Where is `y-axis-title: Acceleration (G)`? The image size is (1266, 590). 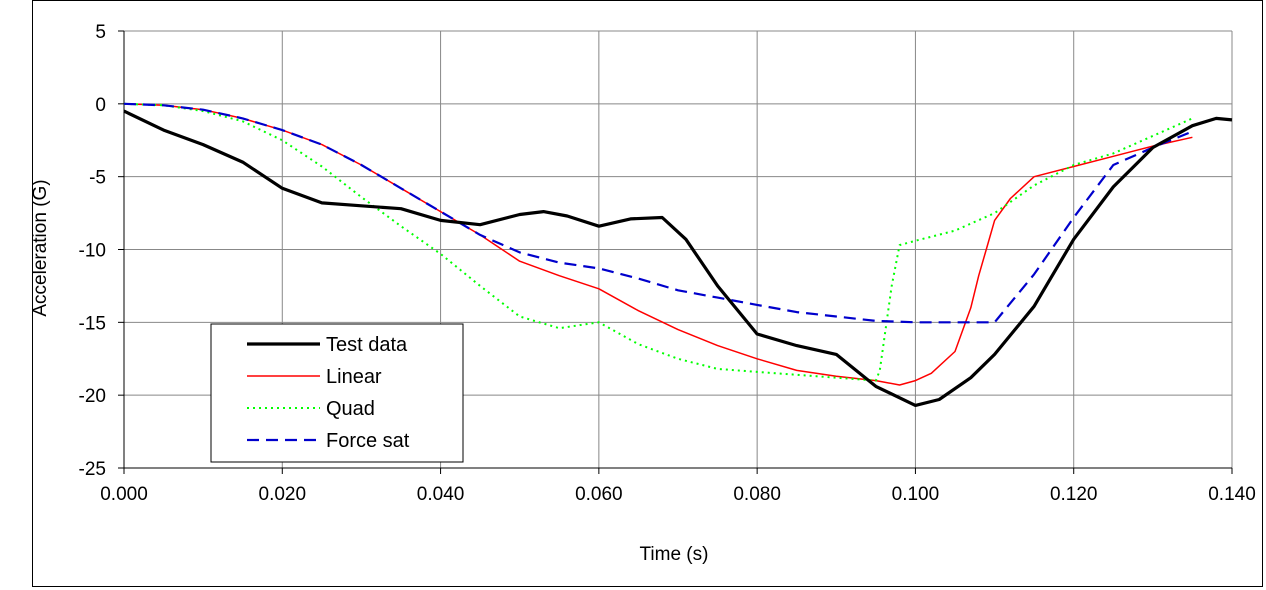 y-axis-title: Acceleration (G) is located at coordinates (40, 247).